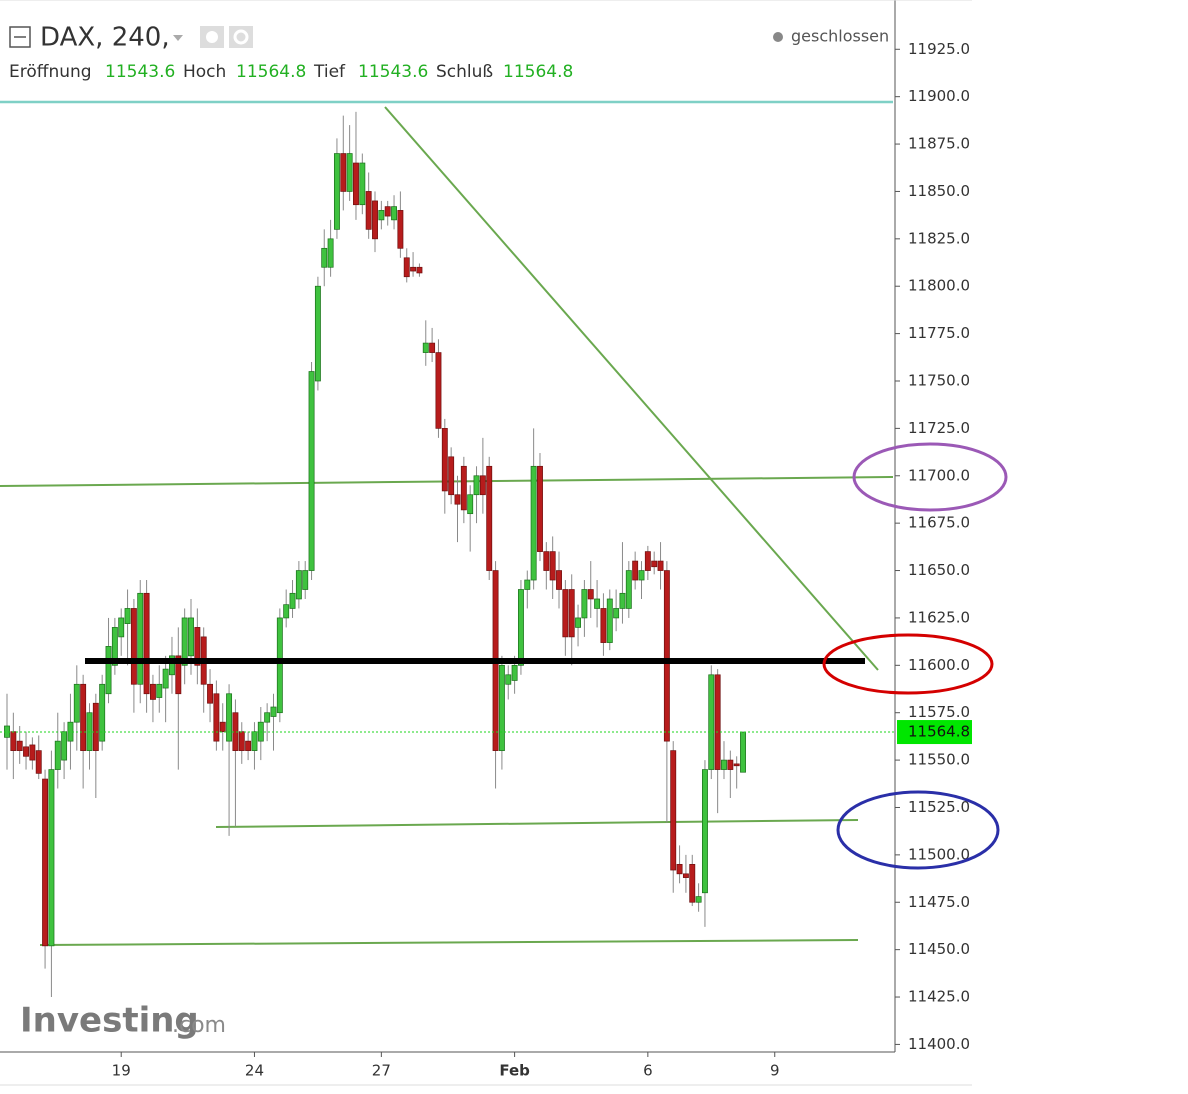 The image size is (1188, 1094). Describe the element at coordinates (939, 286) in the screenshot. I see `y-tick-label: 11800.0` at that location.